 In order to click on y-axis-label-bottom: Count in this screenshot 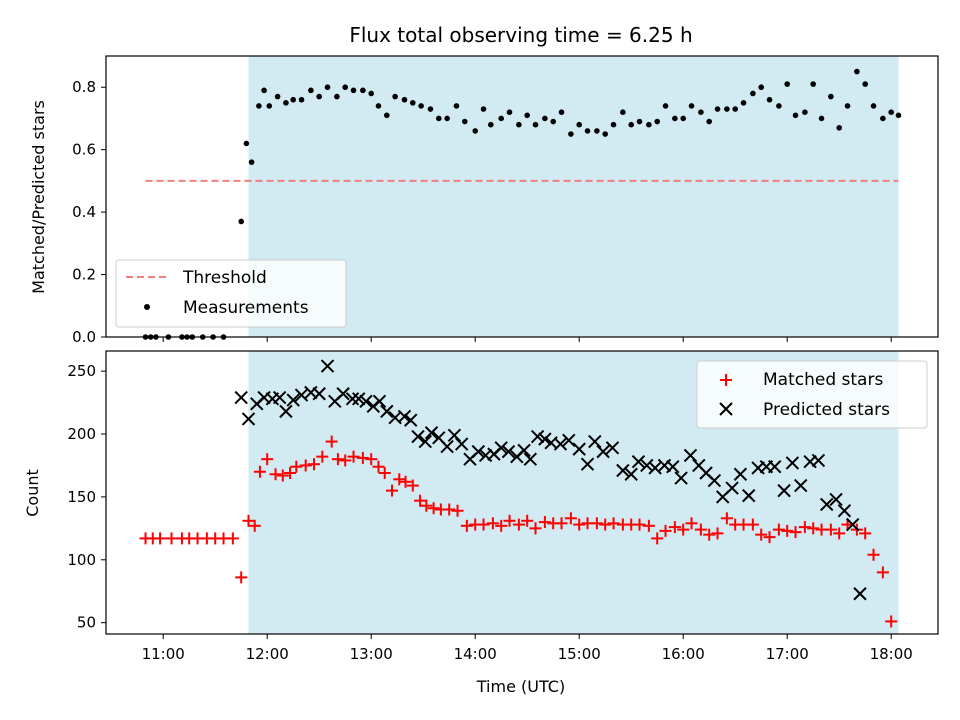, I will do `click(32, 493)`.